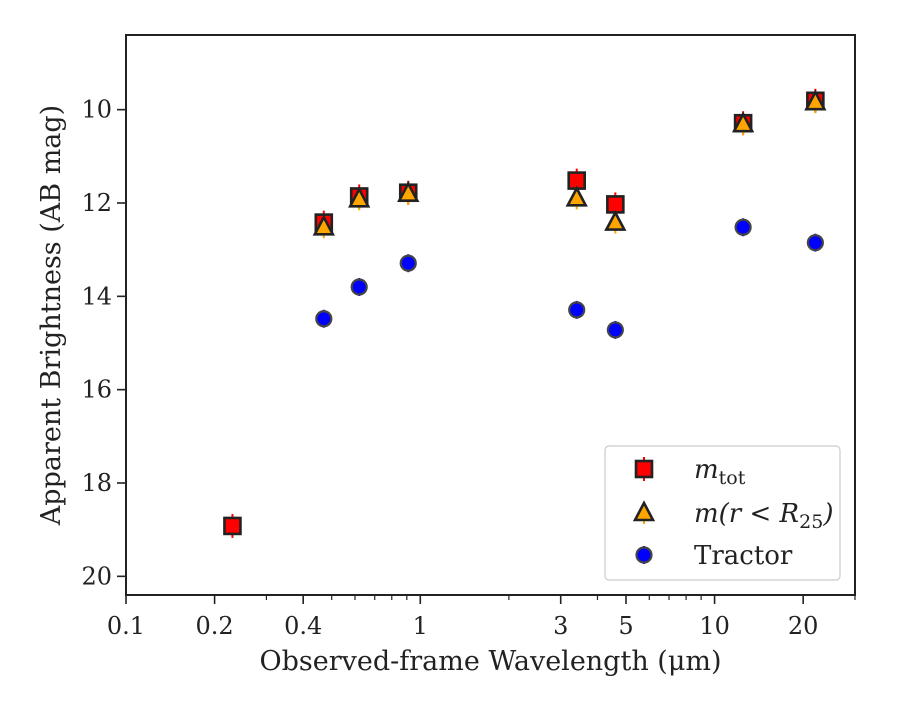 Image resolution: width=900 pixels, height=705 pixels. What do you see at coordinates (215, 626) in the screenshot?
I see `x-tick-label: 0.2` at bounding box center [215, 626].